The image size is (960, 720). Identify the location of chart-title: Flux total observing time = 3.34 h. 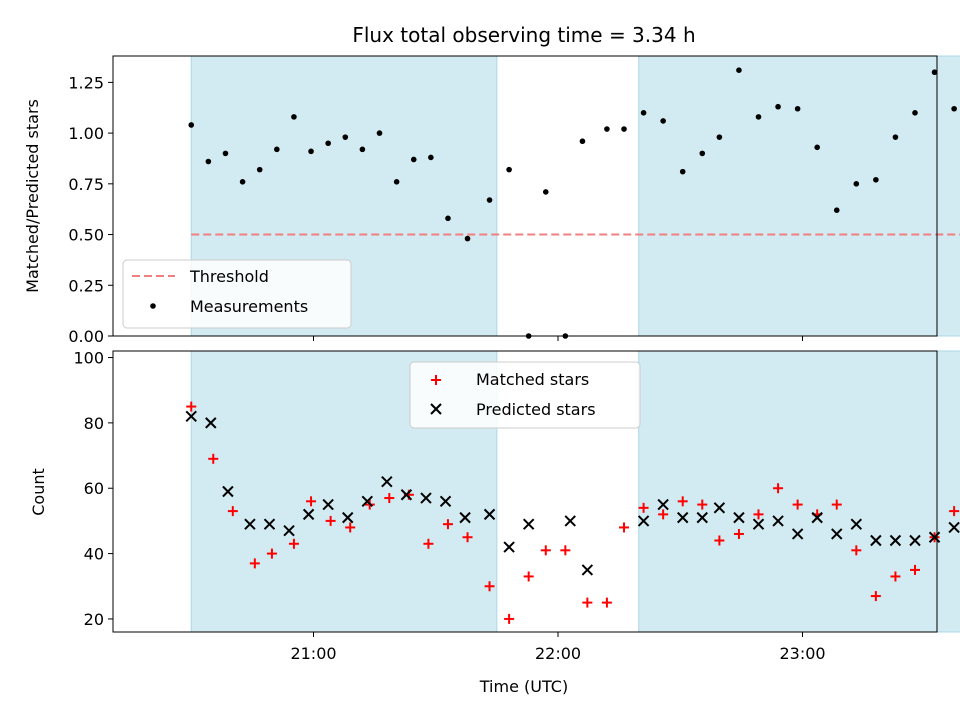
(523, 35).